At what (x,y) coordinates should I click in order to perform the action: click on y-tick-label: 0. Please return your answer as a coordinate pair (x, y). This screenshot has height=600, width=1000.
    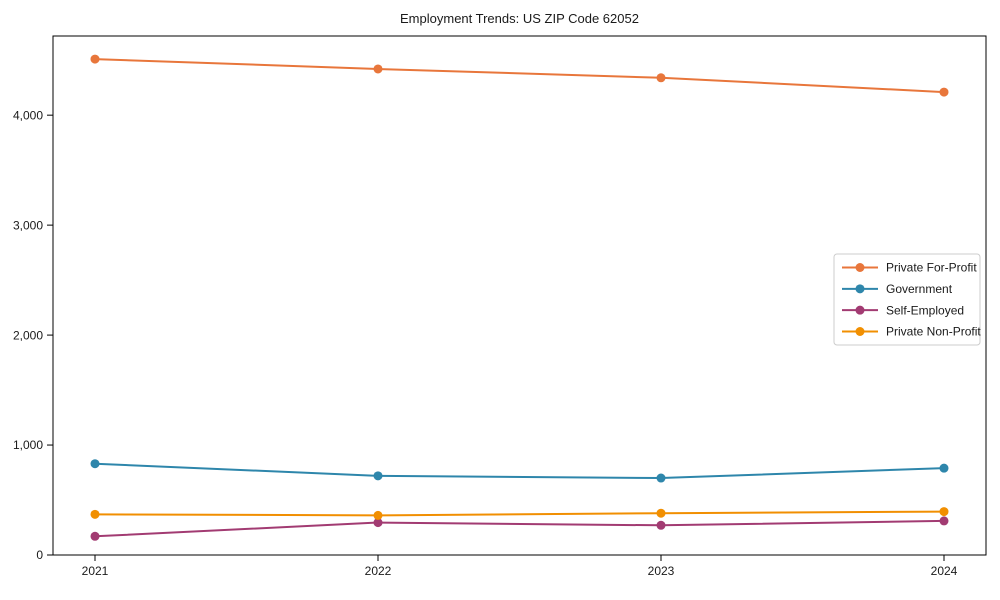
    Looking at the image, I should click on (39, 555).